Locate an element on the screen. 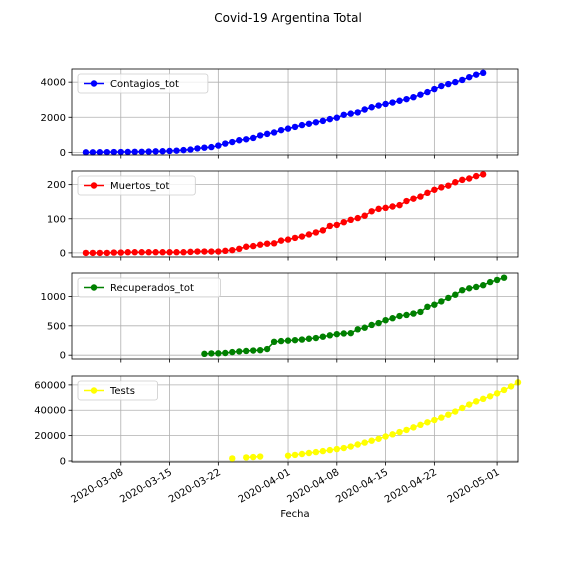  legend-label: Recuperados_tot is located at coordinates (152, 288).